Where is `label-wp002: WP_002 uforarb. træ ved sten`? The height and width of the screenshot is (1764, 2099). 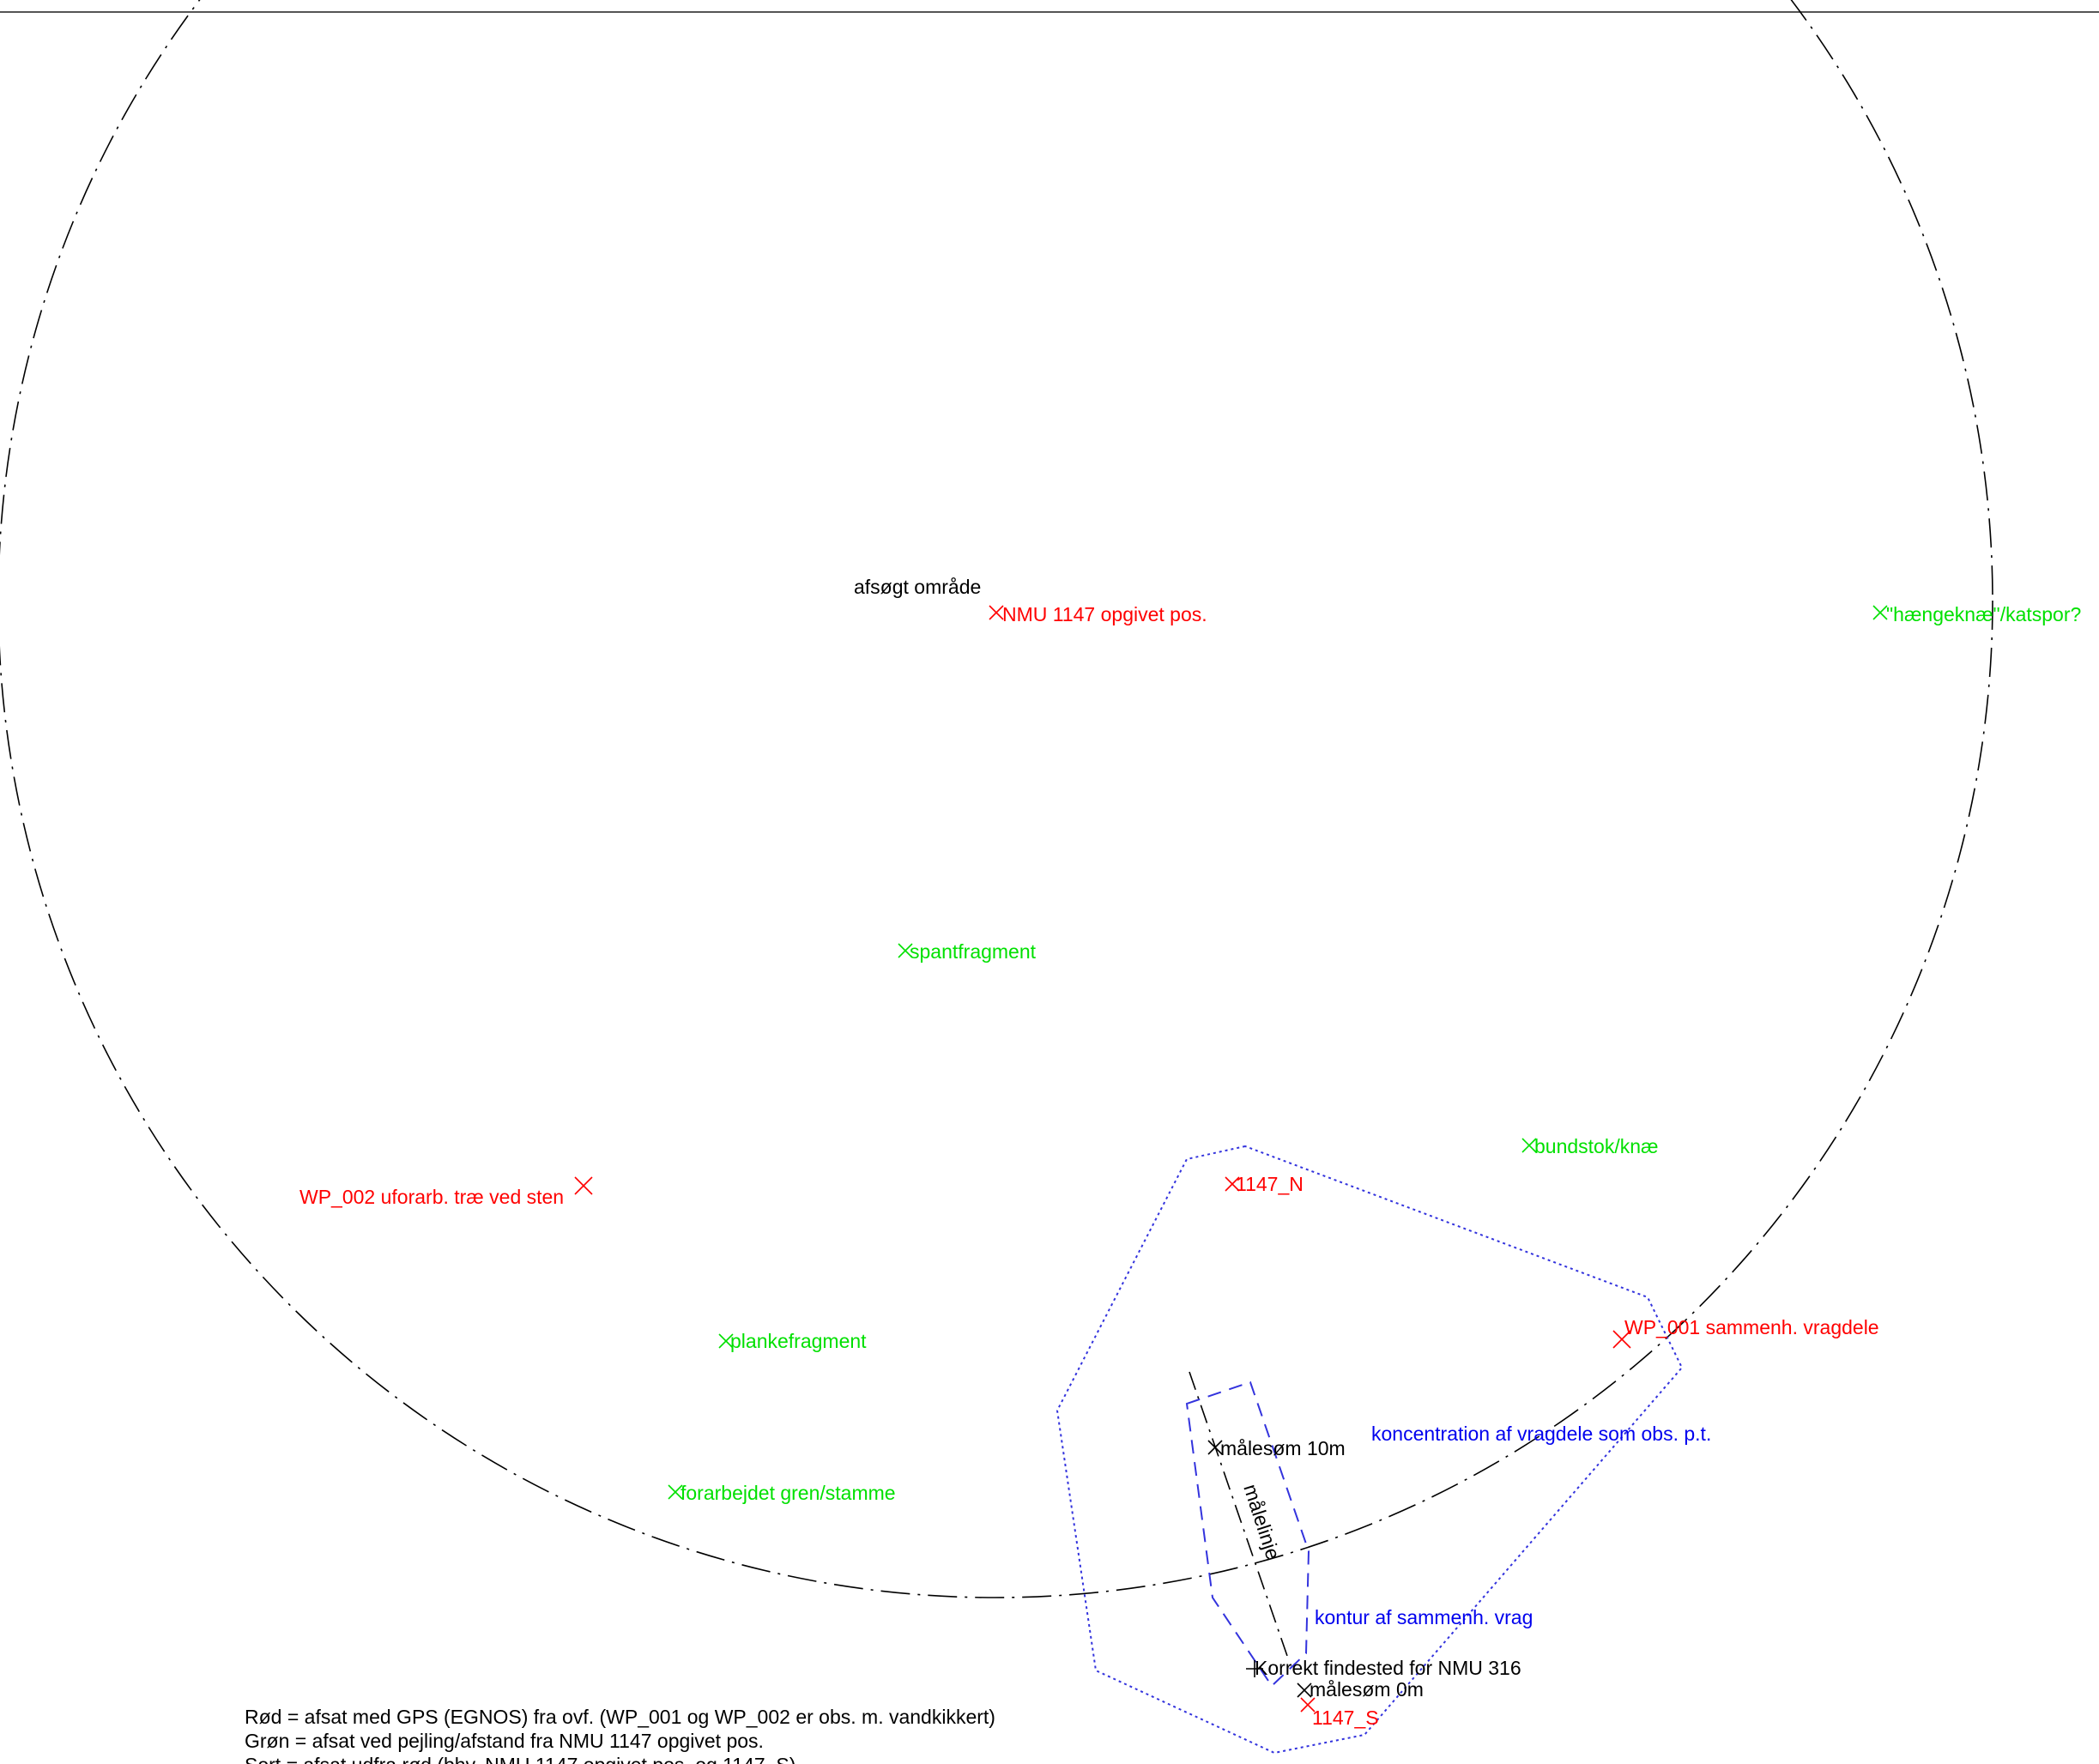 label-wp002: WP_002 uforarb. træ ved sten is located at coordinates (431, 1197).